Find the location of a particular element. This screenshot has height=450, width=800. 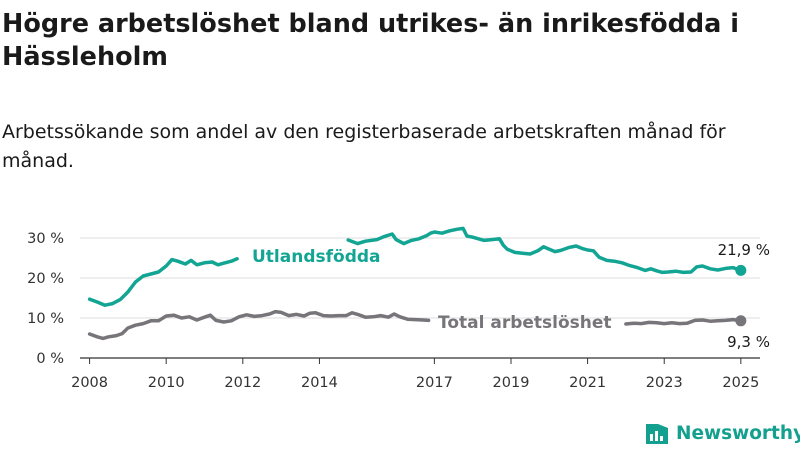

y-axis-labels: 0 % 10 % 20 % 30 % is located at coordinates (45, 299).